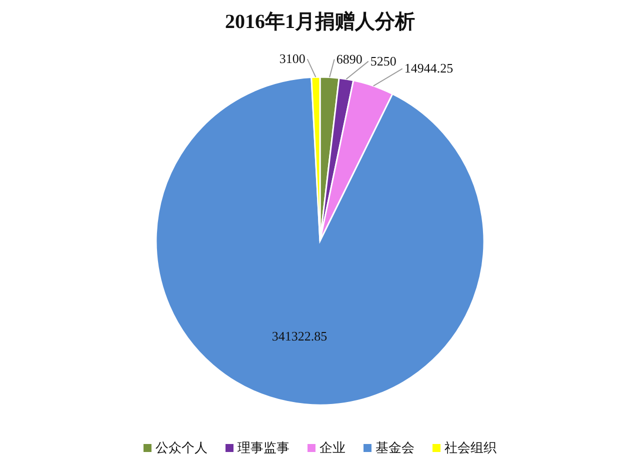  I want to click on data-label: 5250, so click(383, 60).